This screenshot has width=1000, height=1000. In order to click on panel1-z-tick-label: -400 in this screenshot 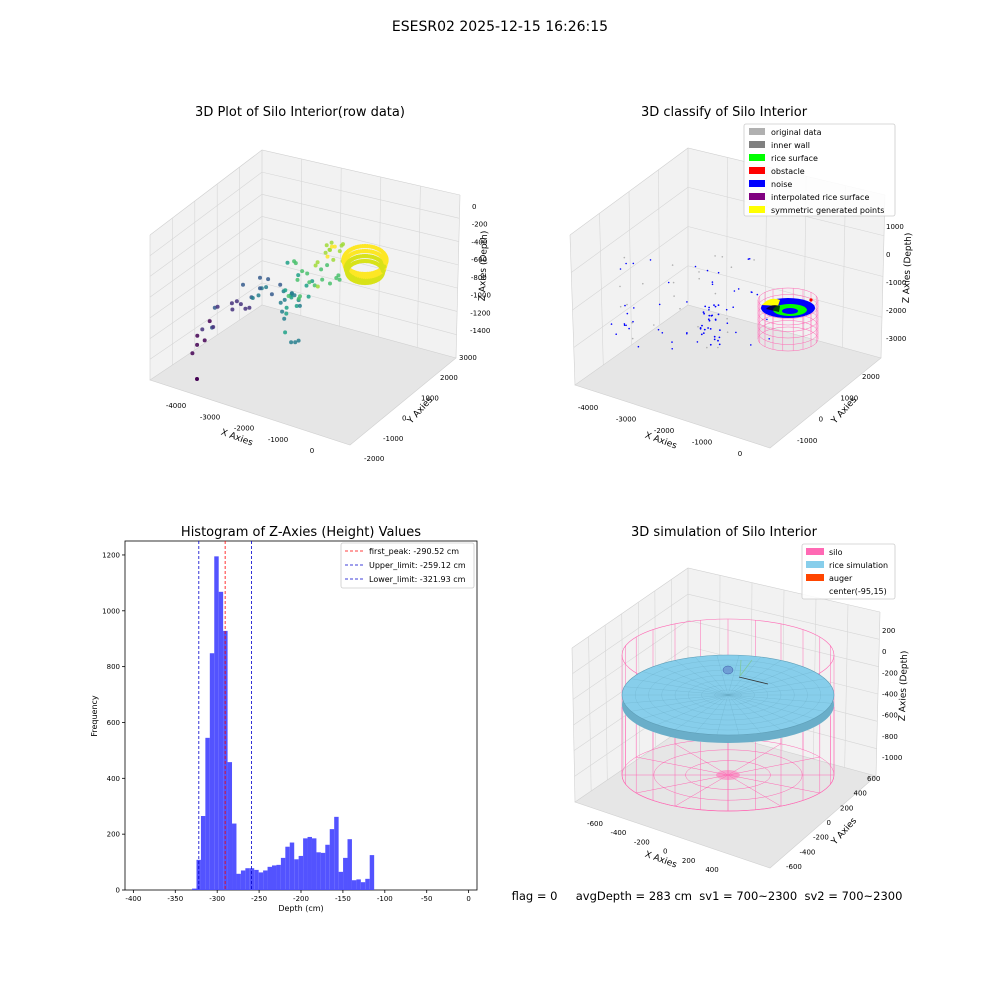, I will do `click(479, 242)`.